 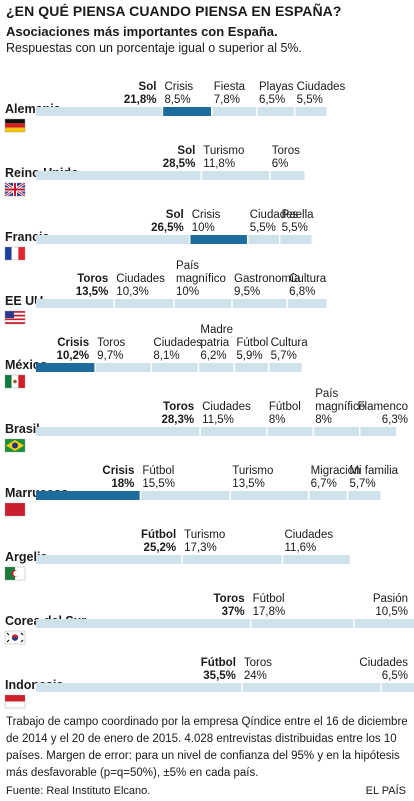 What do you see at coordinates (174, 11) in the screenshot?
I see `page-title: ¿EN QUÉ PIENSA CUANDO PIENSA EN ESPAÑA?` at bounding box center [174, 11].